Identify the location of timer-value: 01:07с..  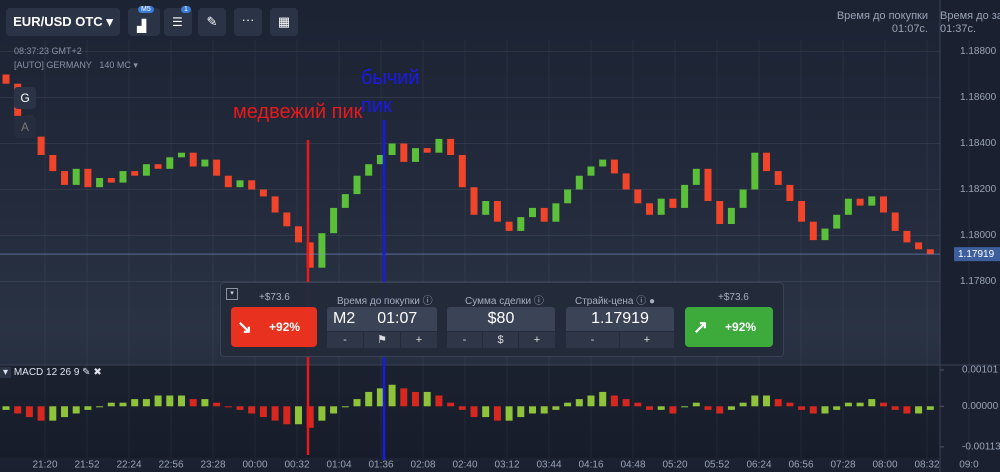
(909, 29).